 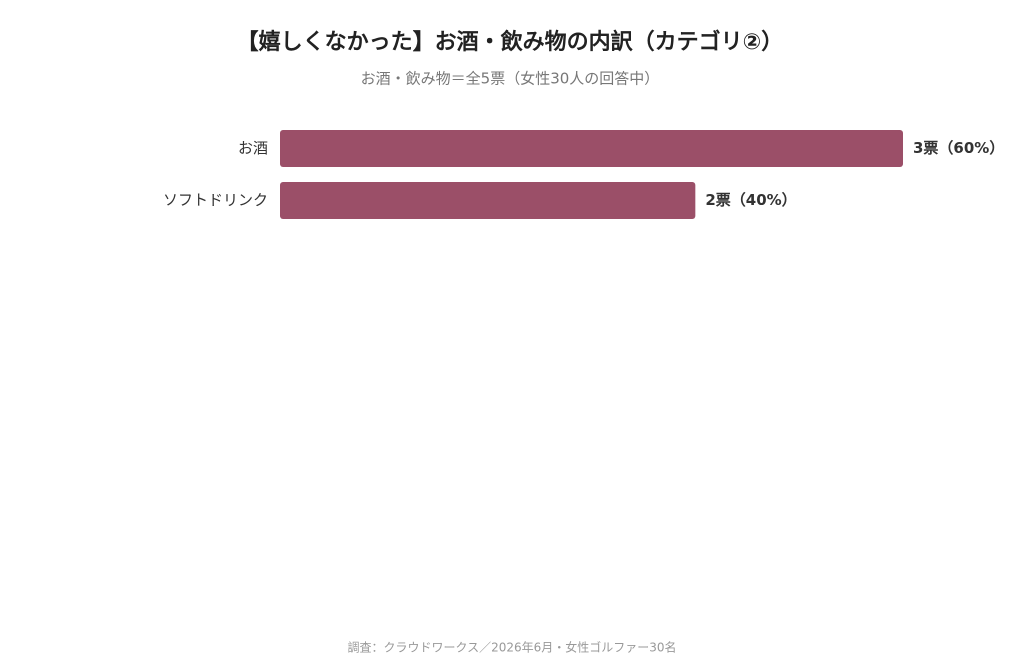 What do you see at coordinates (750, 200) in the screenshot?
I see `value-label: 2票（40%）` at bounding box center [750, 200].